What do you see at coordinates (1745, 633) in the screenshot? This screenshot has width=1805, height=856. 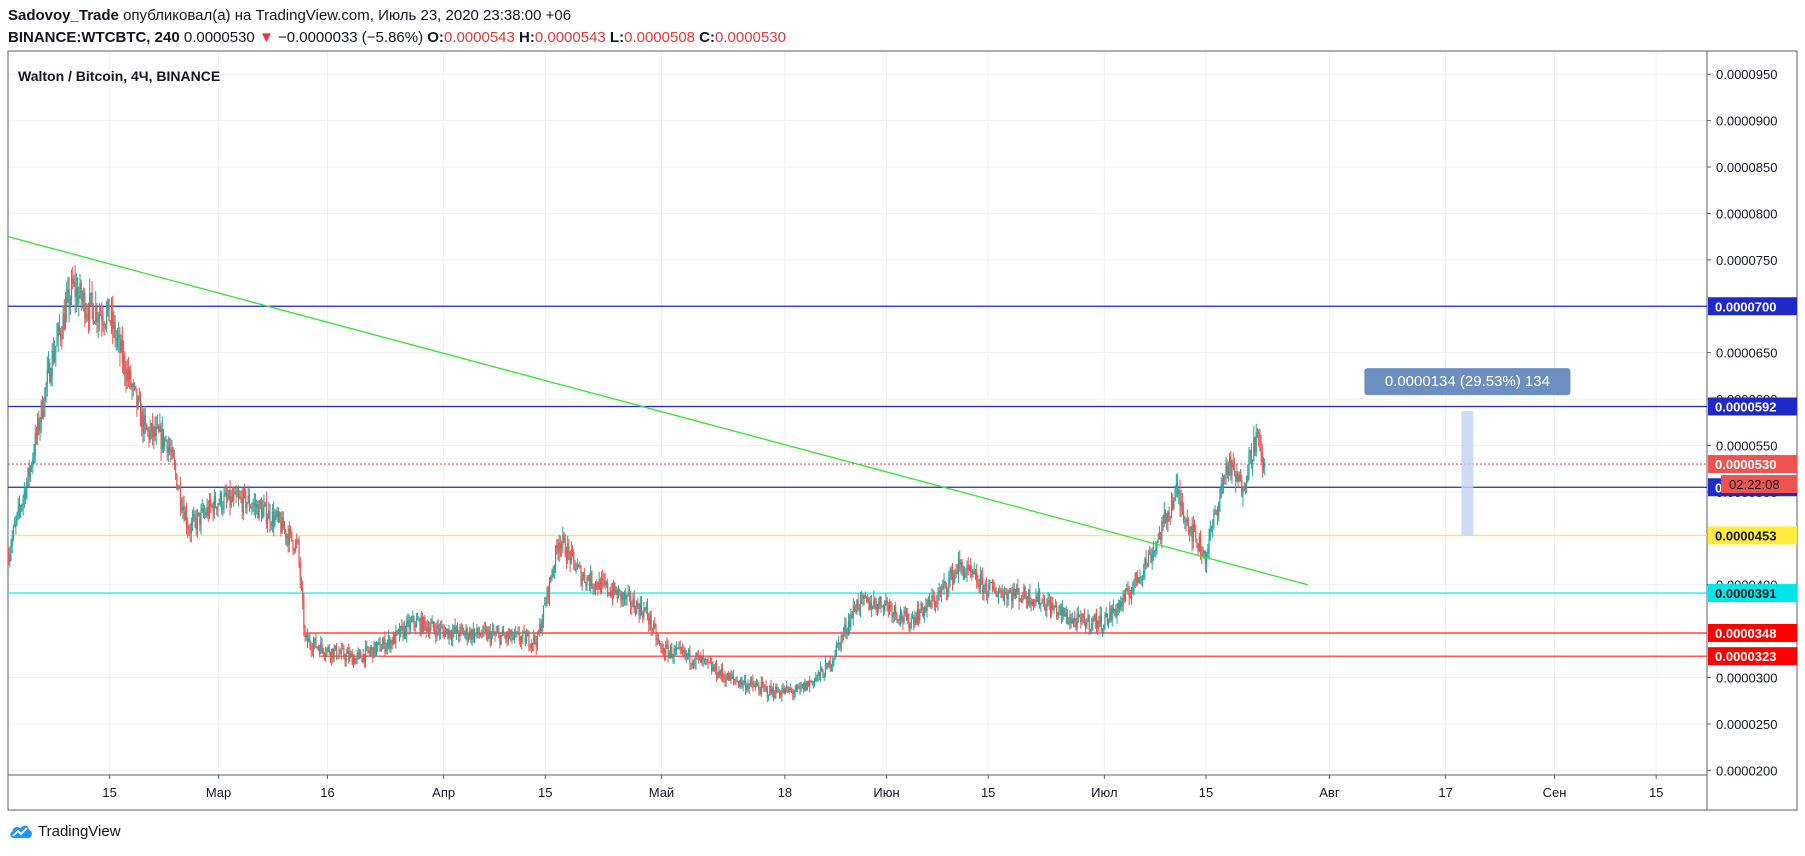 I see `price-level-label: 0.0000348` at bounding box center [1745, 633].